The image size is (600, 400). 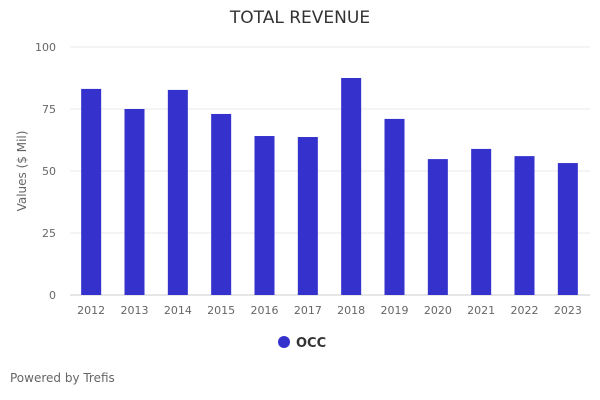 What do you see at coordinates (49, 109) in the screenshot?
I see `y-tick-label: 75` at bounding box center [49, 109].